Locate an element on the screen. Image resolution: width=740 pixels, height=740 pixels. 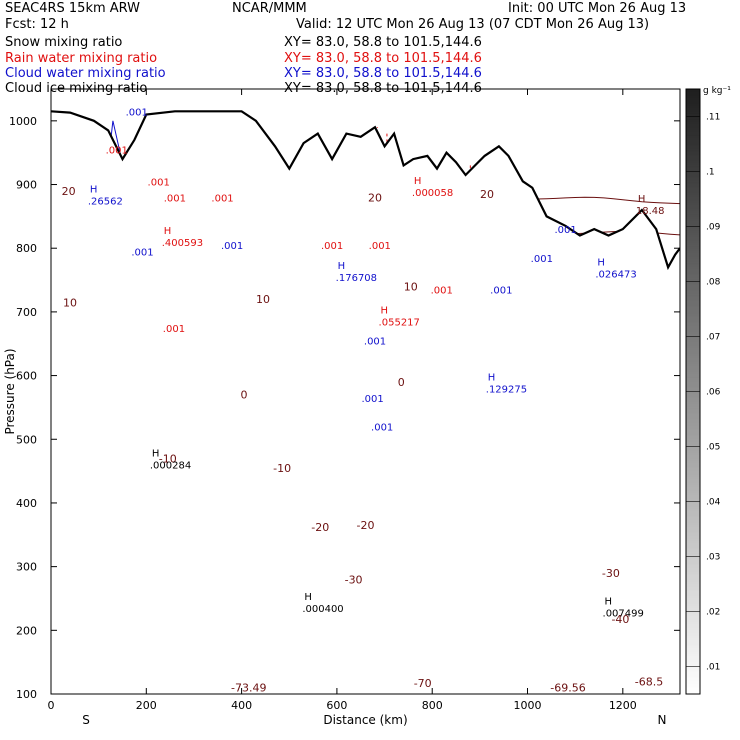
isotherm-label: -69.56 is located at coordinates (567, 688).